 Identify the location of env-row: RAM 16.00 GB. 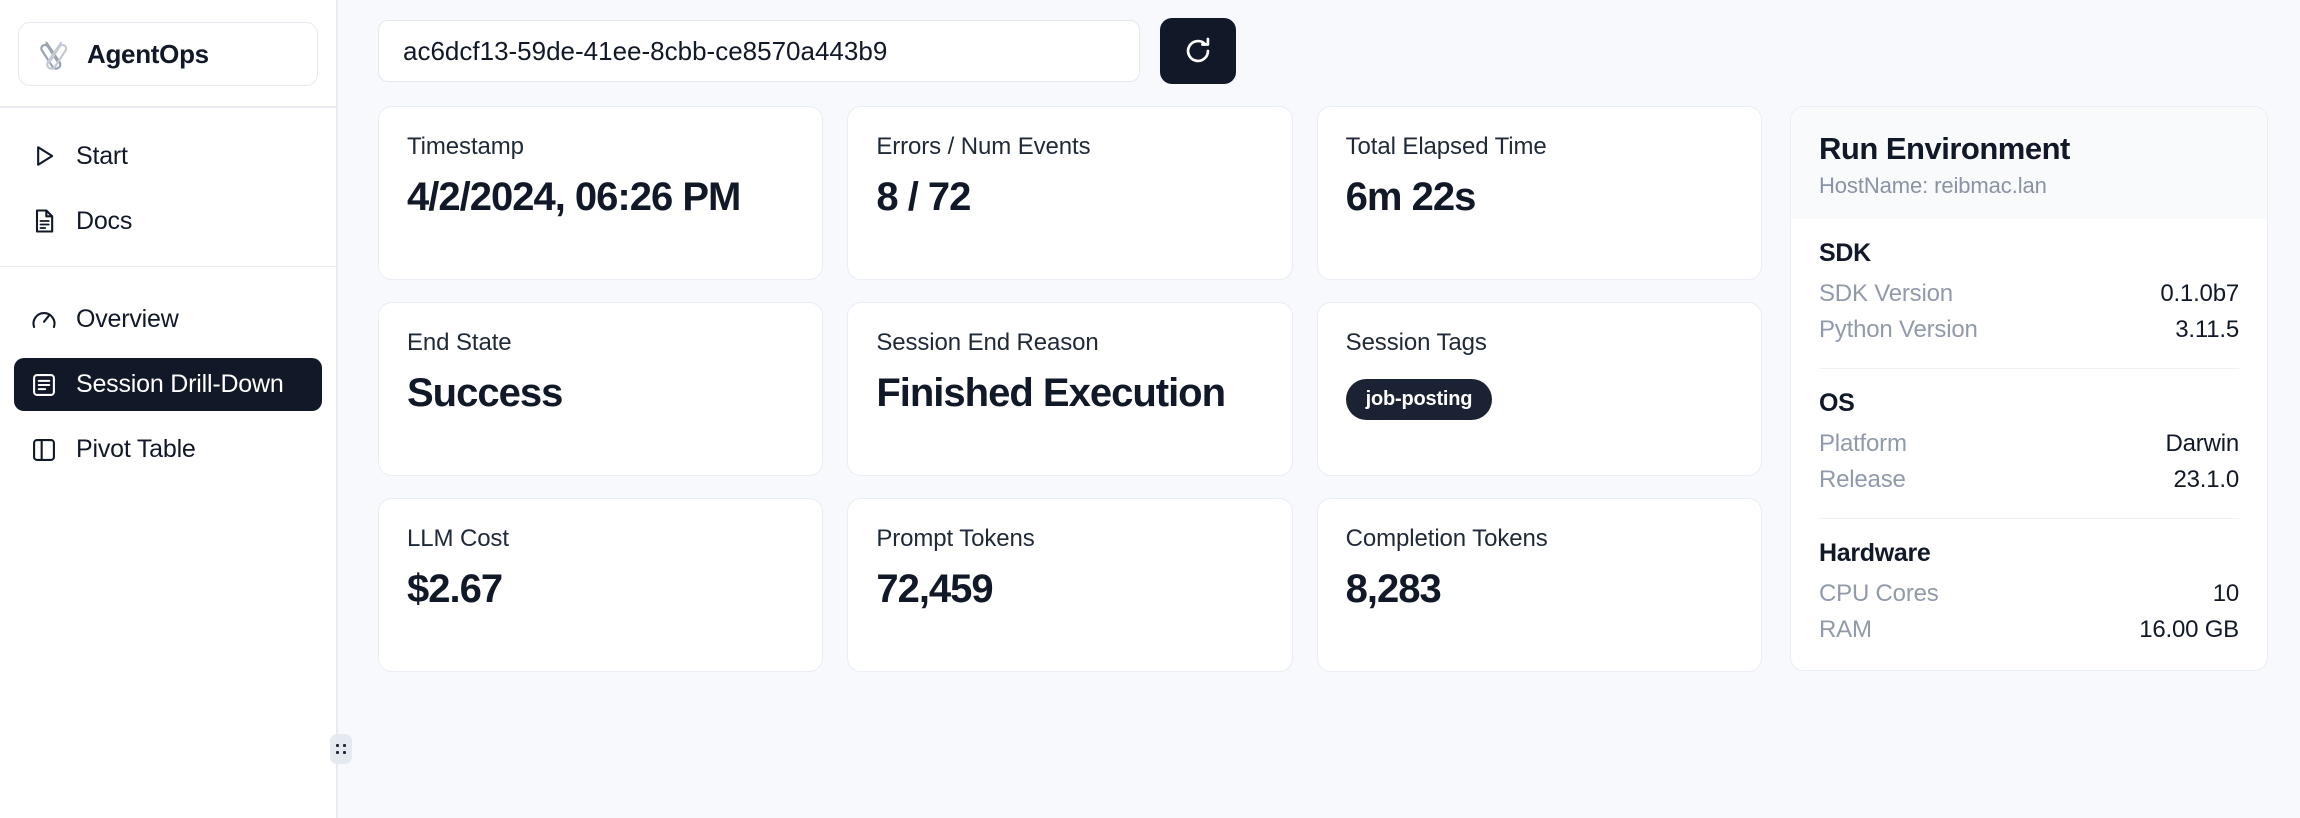
(2029, 630).